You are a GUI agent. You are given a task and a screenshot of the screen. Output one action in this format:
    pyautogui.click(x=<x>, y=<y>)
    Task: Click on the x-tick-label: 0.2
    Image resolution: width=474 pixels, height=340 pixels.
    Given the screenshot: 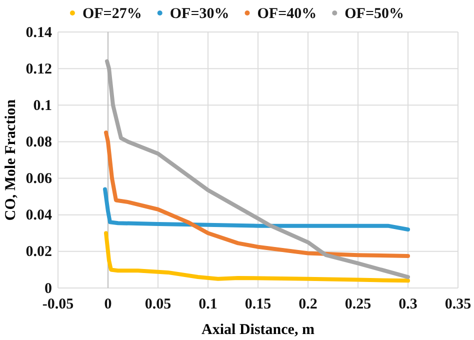 What is the action you would take?
    pyautogui.click(x=308, y=304)
    